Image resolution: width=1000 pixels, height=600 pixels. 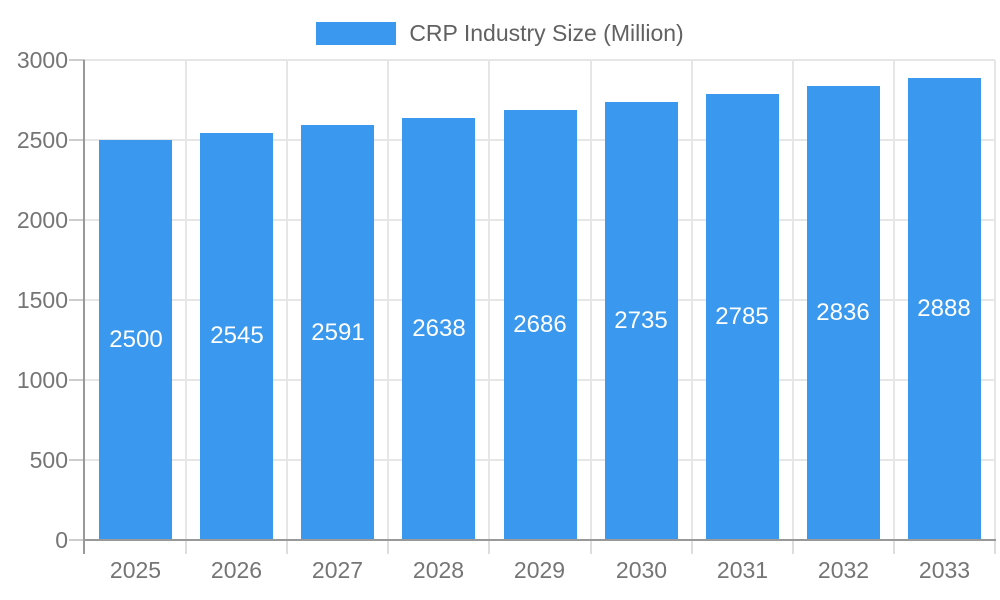 I want to click on bar-value-label: 2735, so click(x=641, y=320).